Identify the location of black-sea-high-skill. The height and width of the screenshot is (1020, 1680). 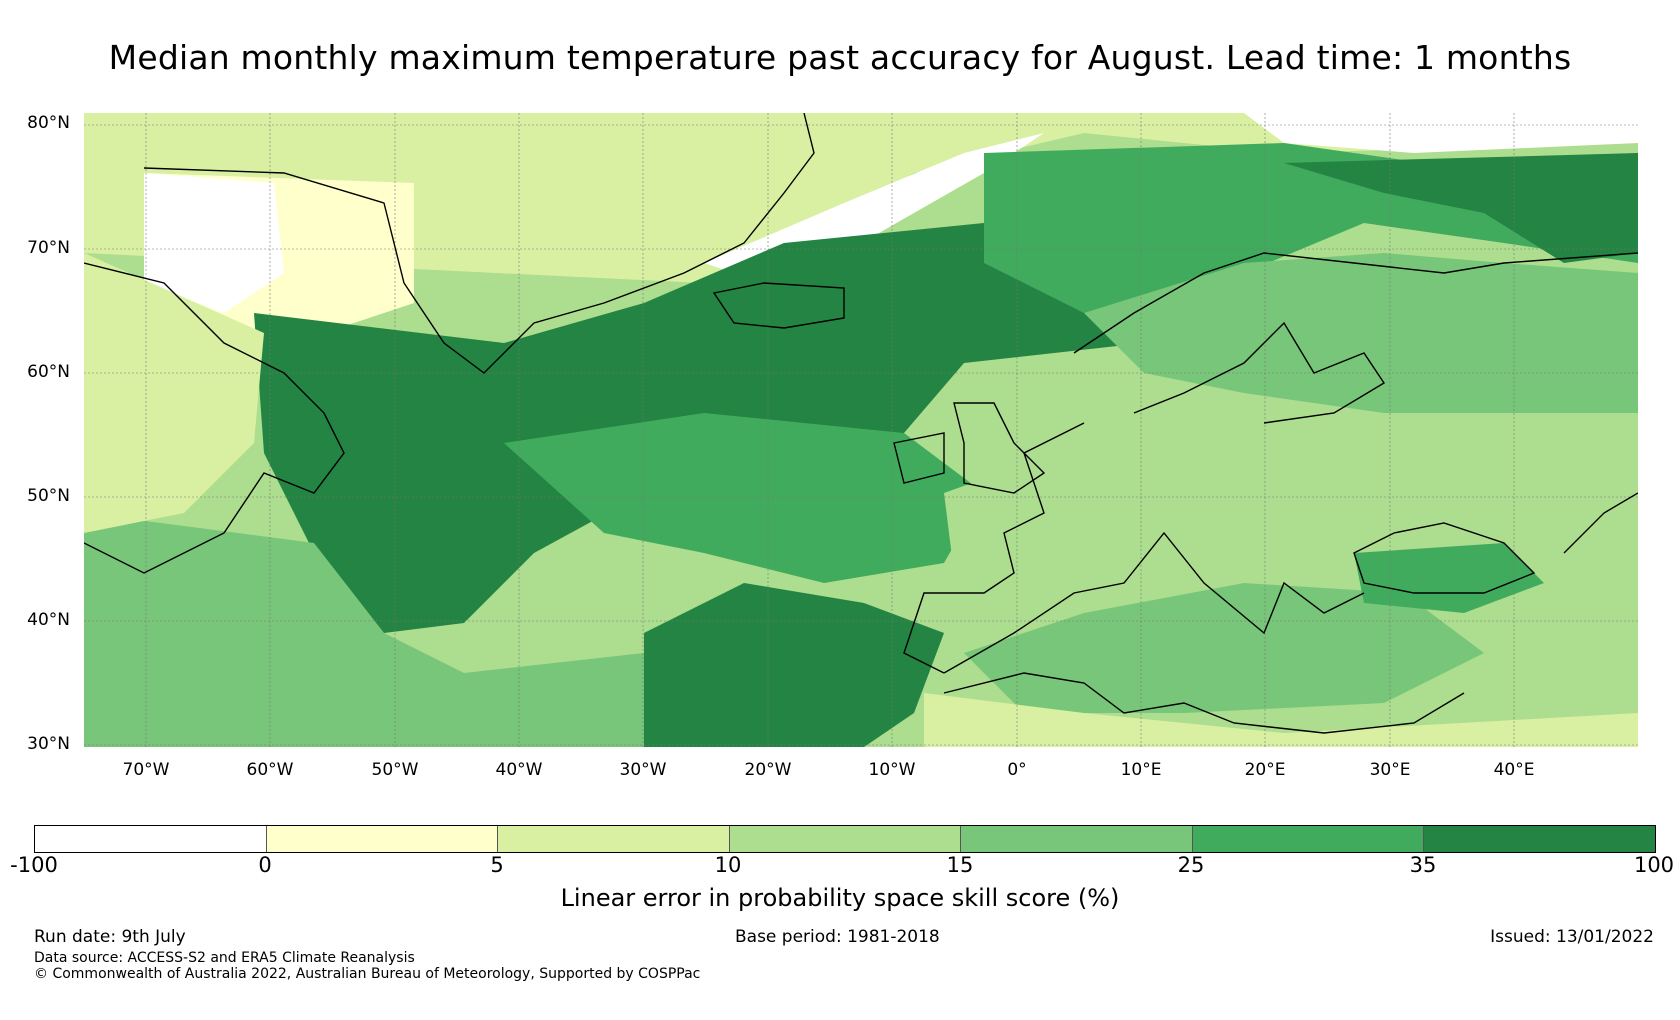
(1449, 578).